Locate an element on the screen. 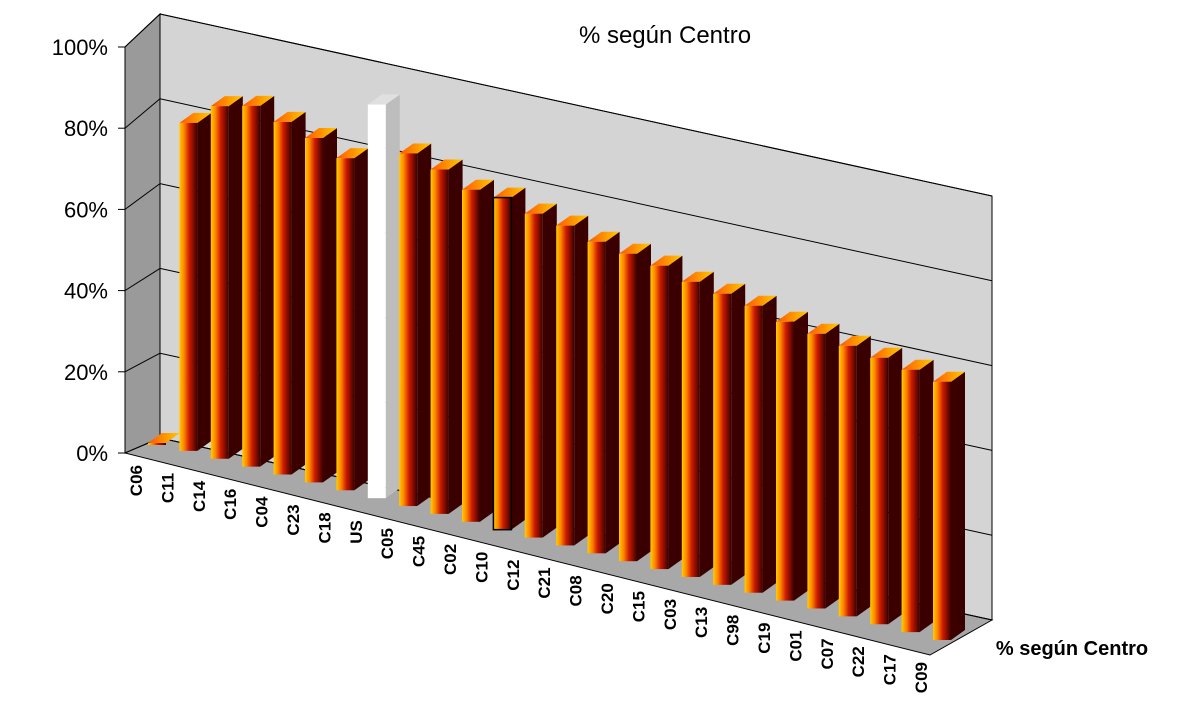 The image size is (1181, 723). x-tick-label: C04 is located at coordinates (262, 512).